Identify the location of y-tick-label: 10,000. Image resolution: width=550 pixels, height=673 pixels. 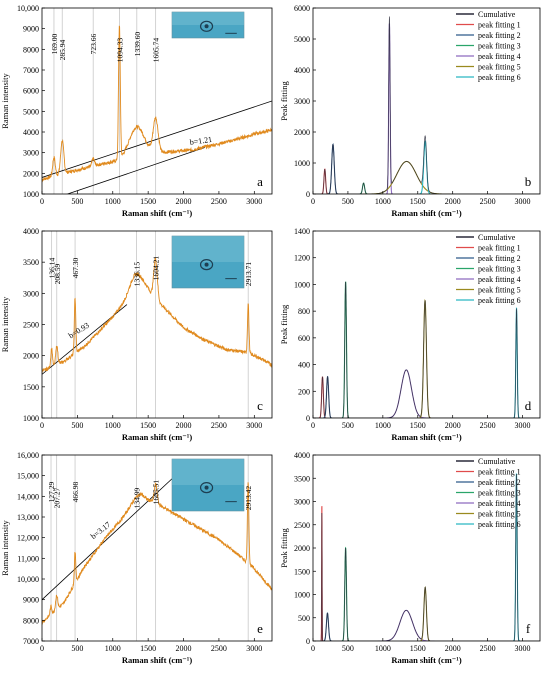
(28, 8).